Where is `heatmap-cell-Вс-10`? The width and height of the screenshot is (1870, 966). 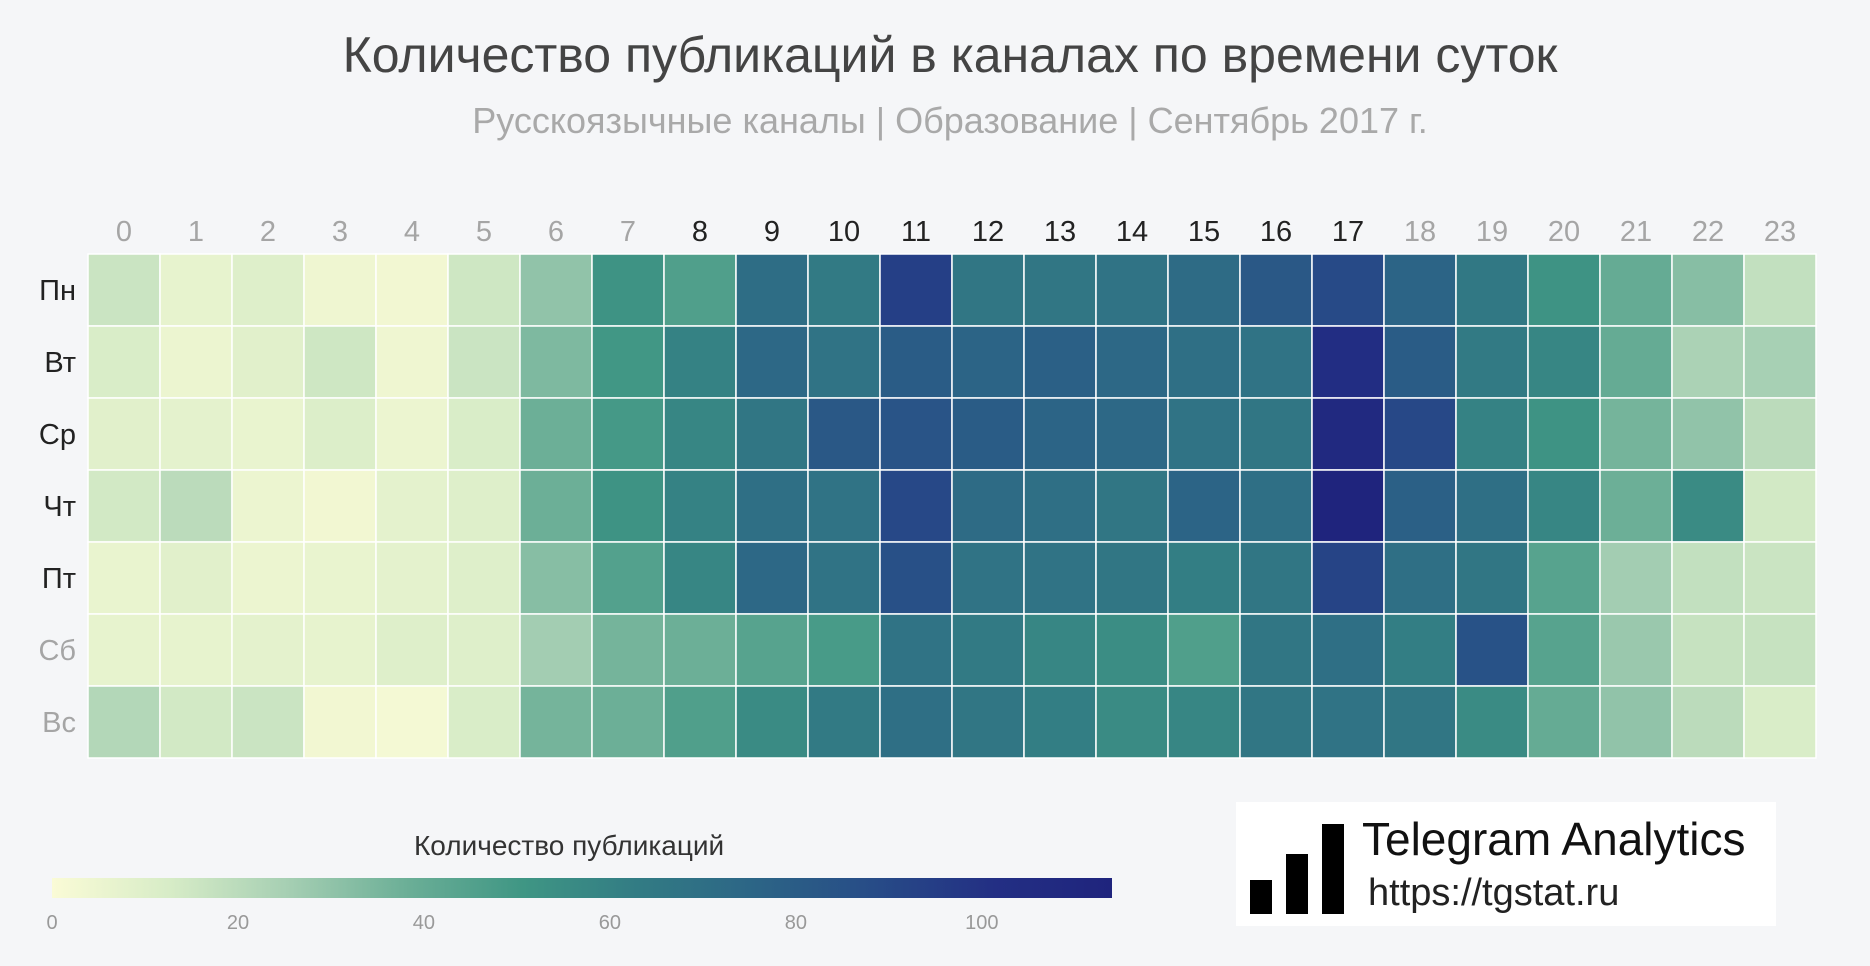 heatmap-cell-Вс-10 is located at coordinates (844, 722).